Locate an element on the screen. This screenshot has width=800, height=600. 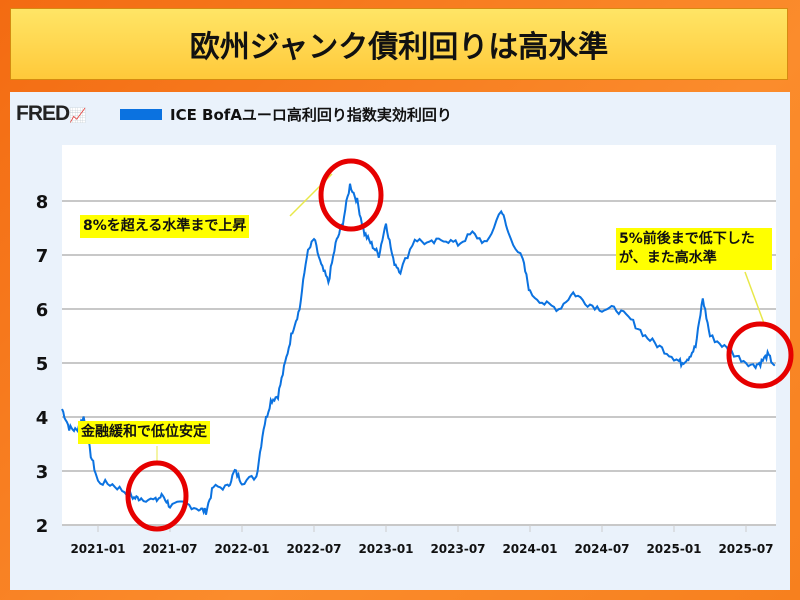
y-tick-label: 7 is located at coordinates (42, 256).